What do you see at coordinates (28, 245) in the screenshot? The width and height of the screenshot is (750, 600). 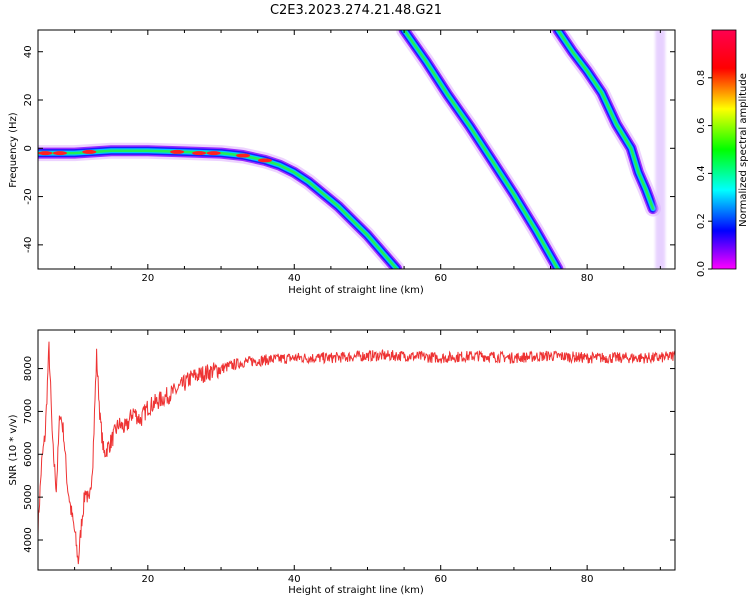 I see `spectrogram-y-tick-label: -40` at bounding box center [28, 245].